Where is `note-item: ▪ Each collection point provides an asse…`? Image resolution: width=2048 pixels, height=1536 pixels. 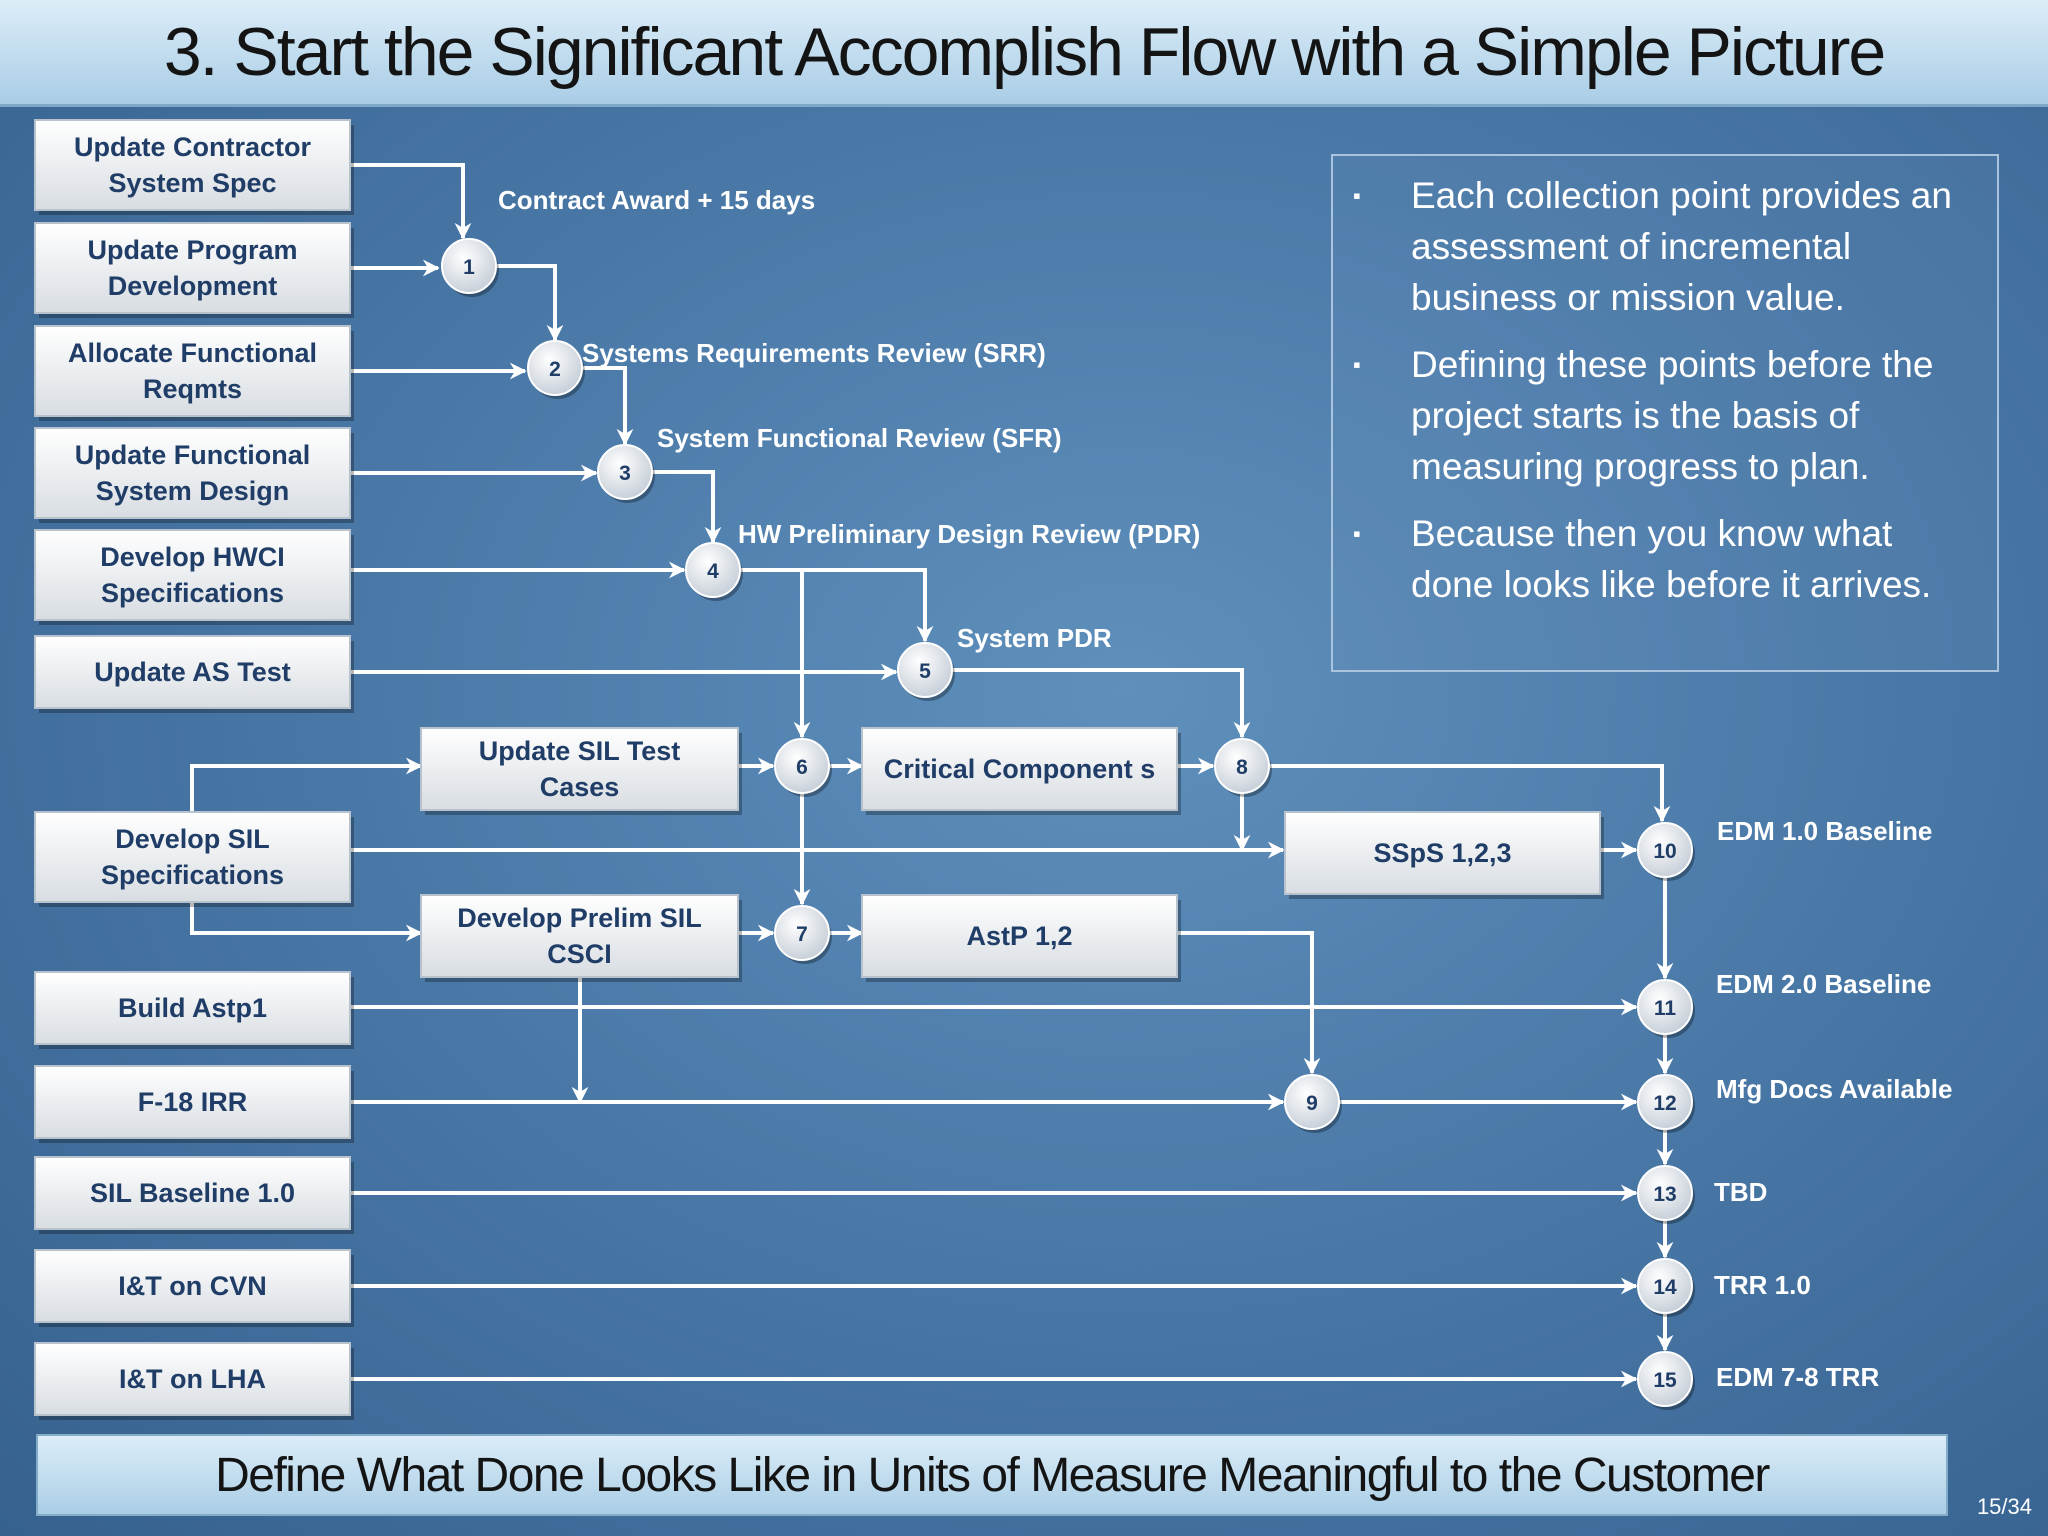
note-item: ▪ Each collection point provides an asse… is located at coordinates (1666, 246).